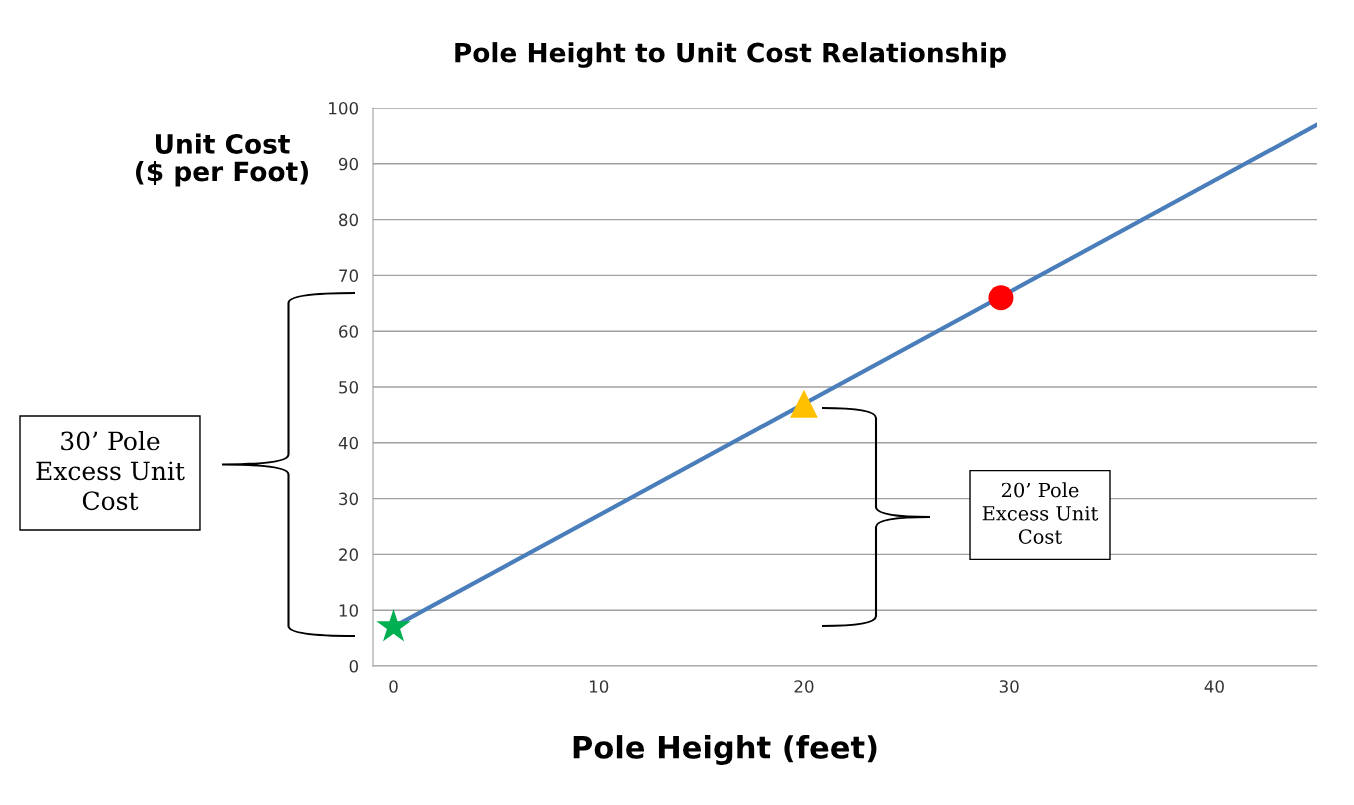  What do you see at coordinates (348, 610) in the screenshot?
I see `y-tick-label: 10` at bounding box center [348, 610].